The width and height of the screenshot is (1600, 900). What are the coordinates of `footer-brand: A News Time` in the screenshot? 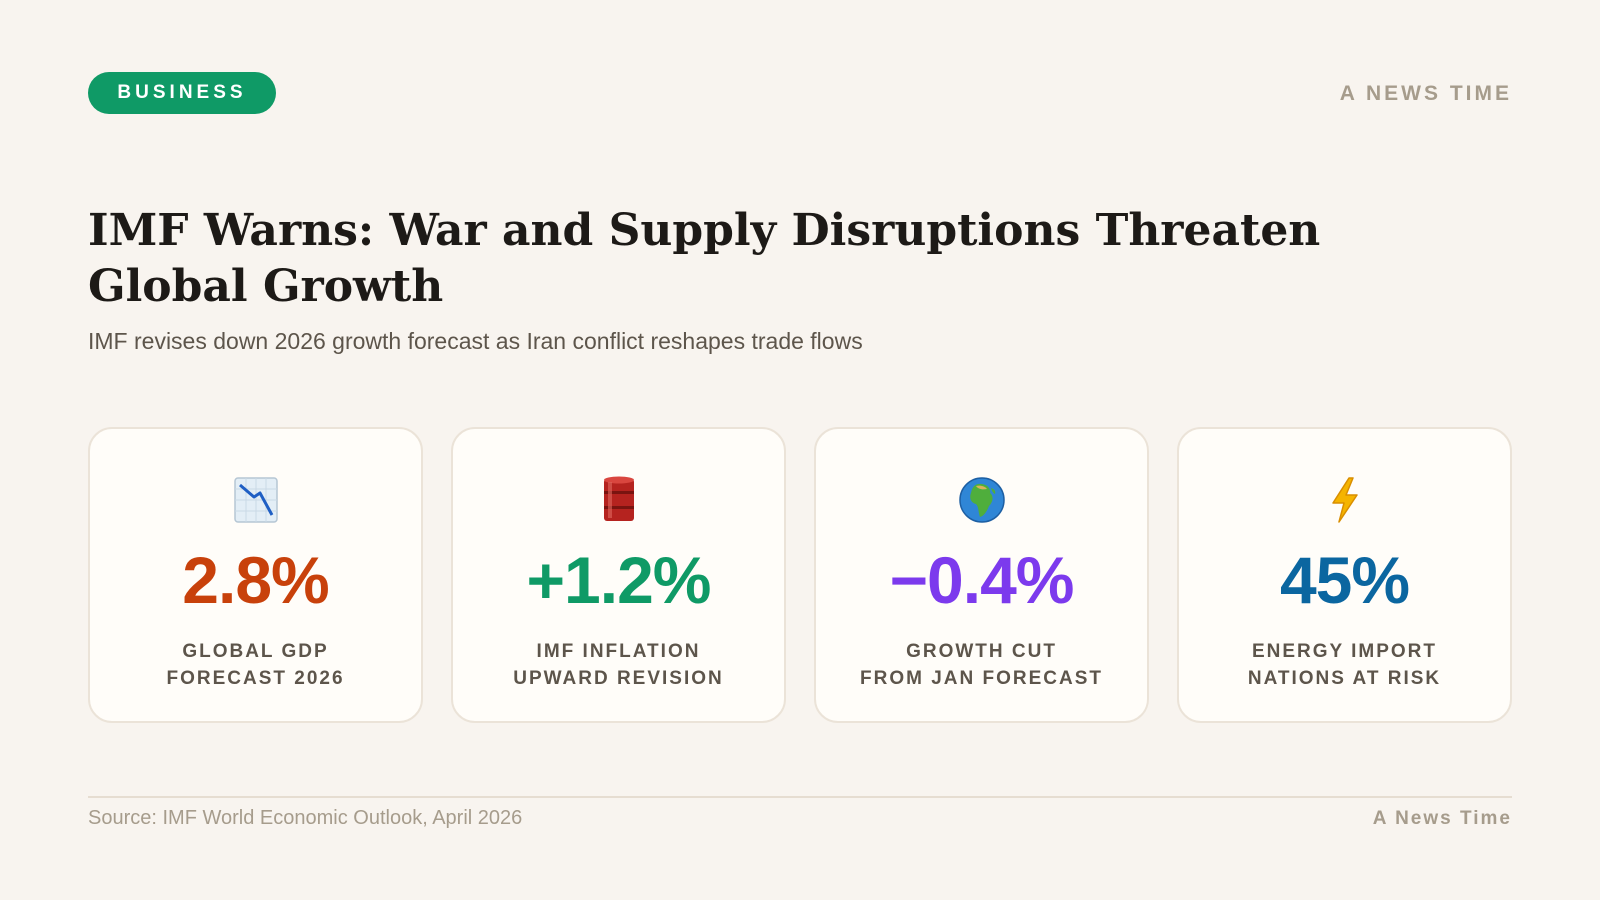 It's located at (1442, 818).